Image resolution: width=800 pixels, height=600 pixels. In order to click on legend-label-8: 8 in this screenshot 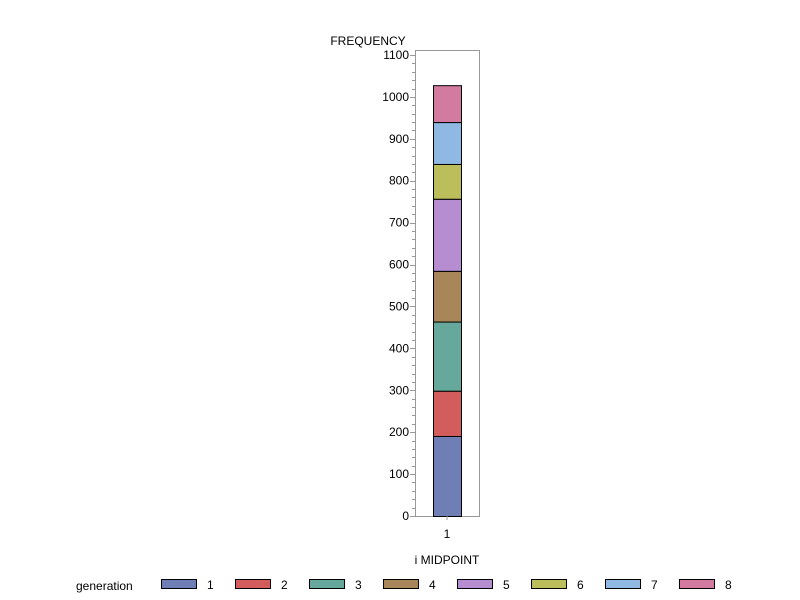, I will do `click(728, 585)`.